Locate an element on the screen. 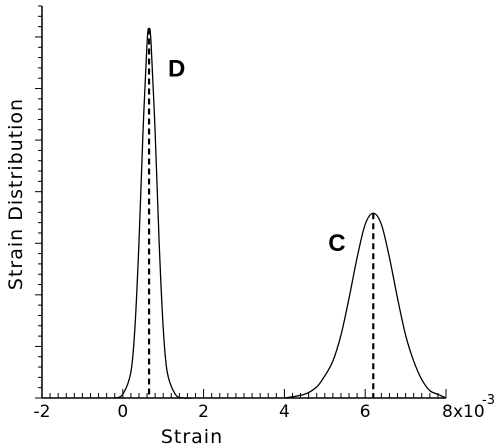 The width and height of the screenshot is (499, 448). x-tick-label: 2 is located at coordinates (203, 412).